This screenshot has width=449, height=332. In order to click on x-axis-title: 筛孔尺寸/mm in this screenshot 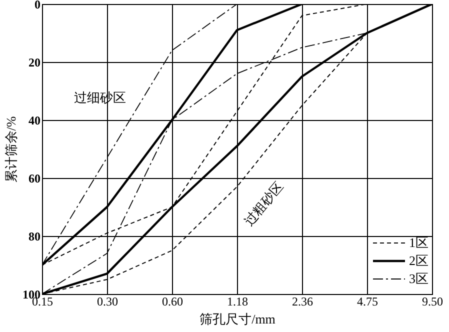, I will do `click(238, 319)`.